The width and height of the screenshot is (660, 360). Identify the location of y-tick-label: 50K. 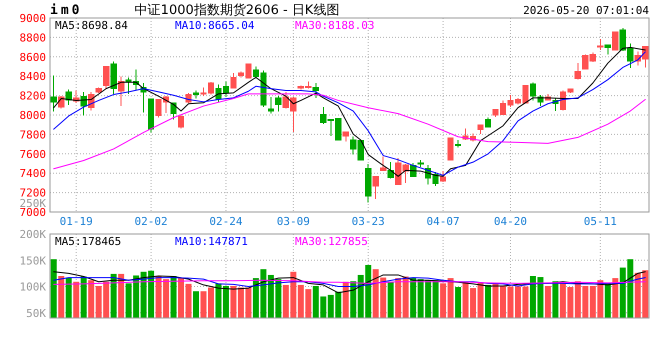
(36, 313).